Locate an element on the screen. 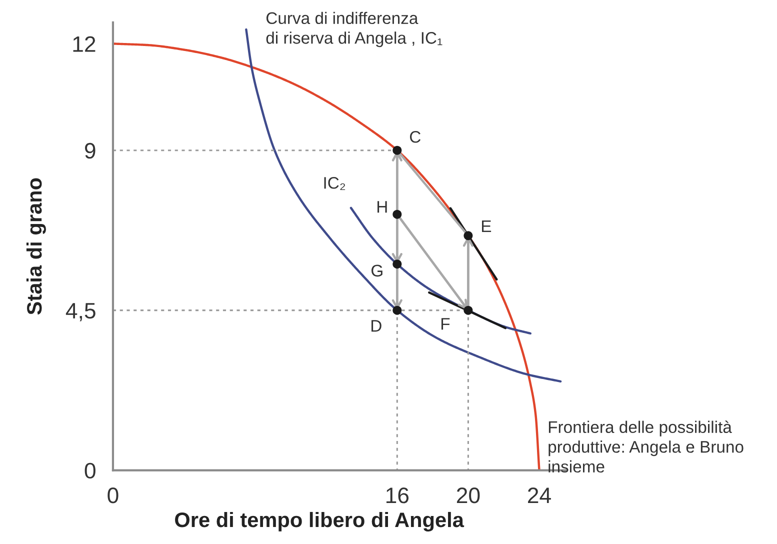 This screenshot has width=777, height=544. data-label: G is located at coordinates (377, 270).